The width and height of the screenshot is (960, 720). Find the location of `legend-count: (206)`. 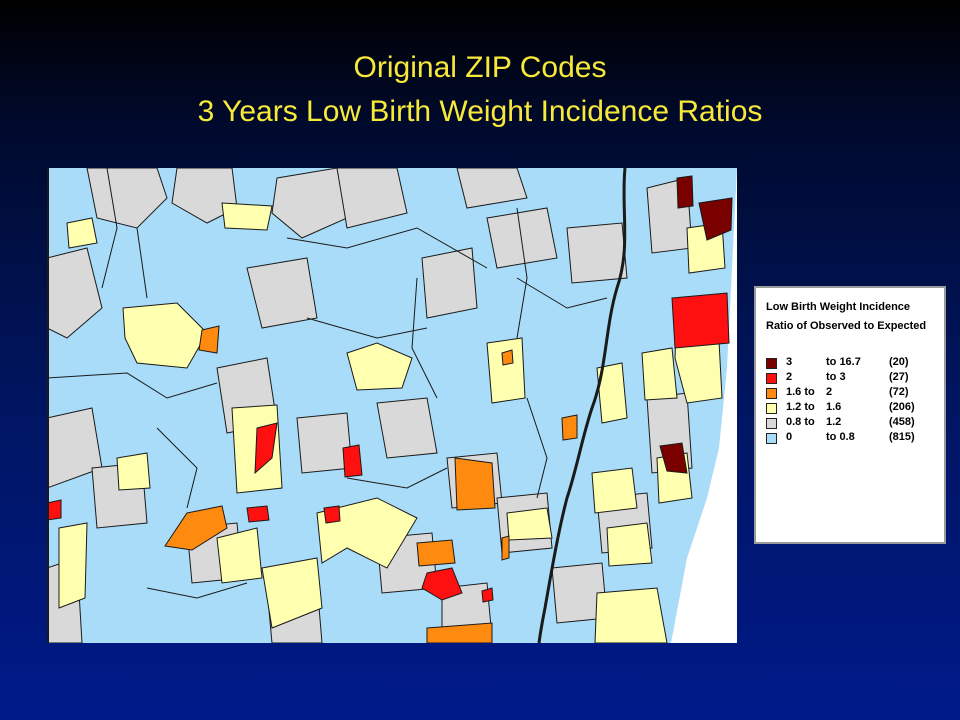

legend-count: (206) is located at coordinates (902, 407).